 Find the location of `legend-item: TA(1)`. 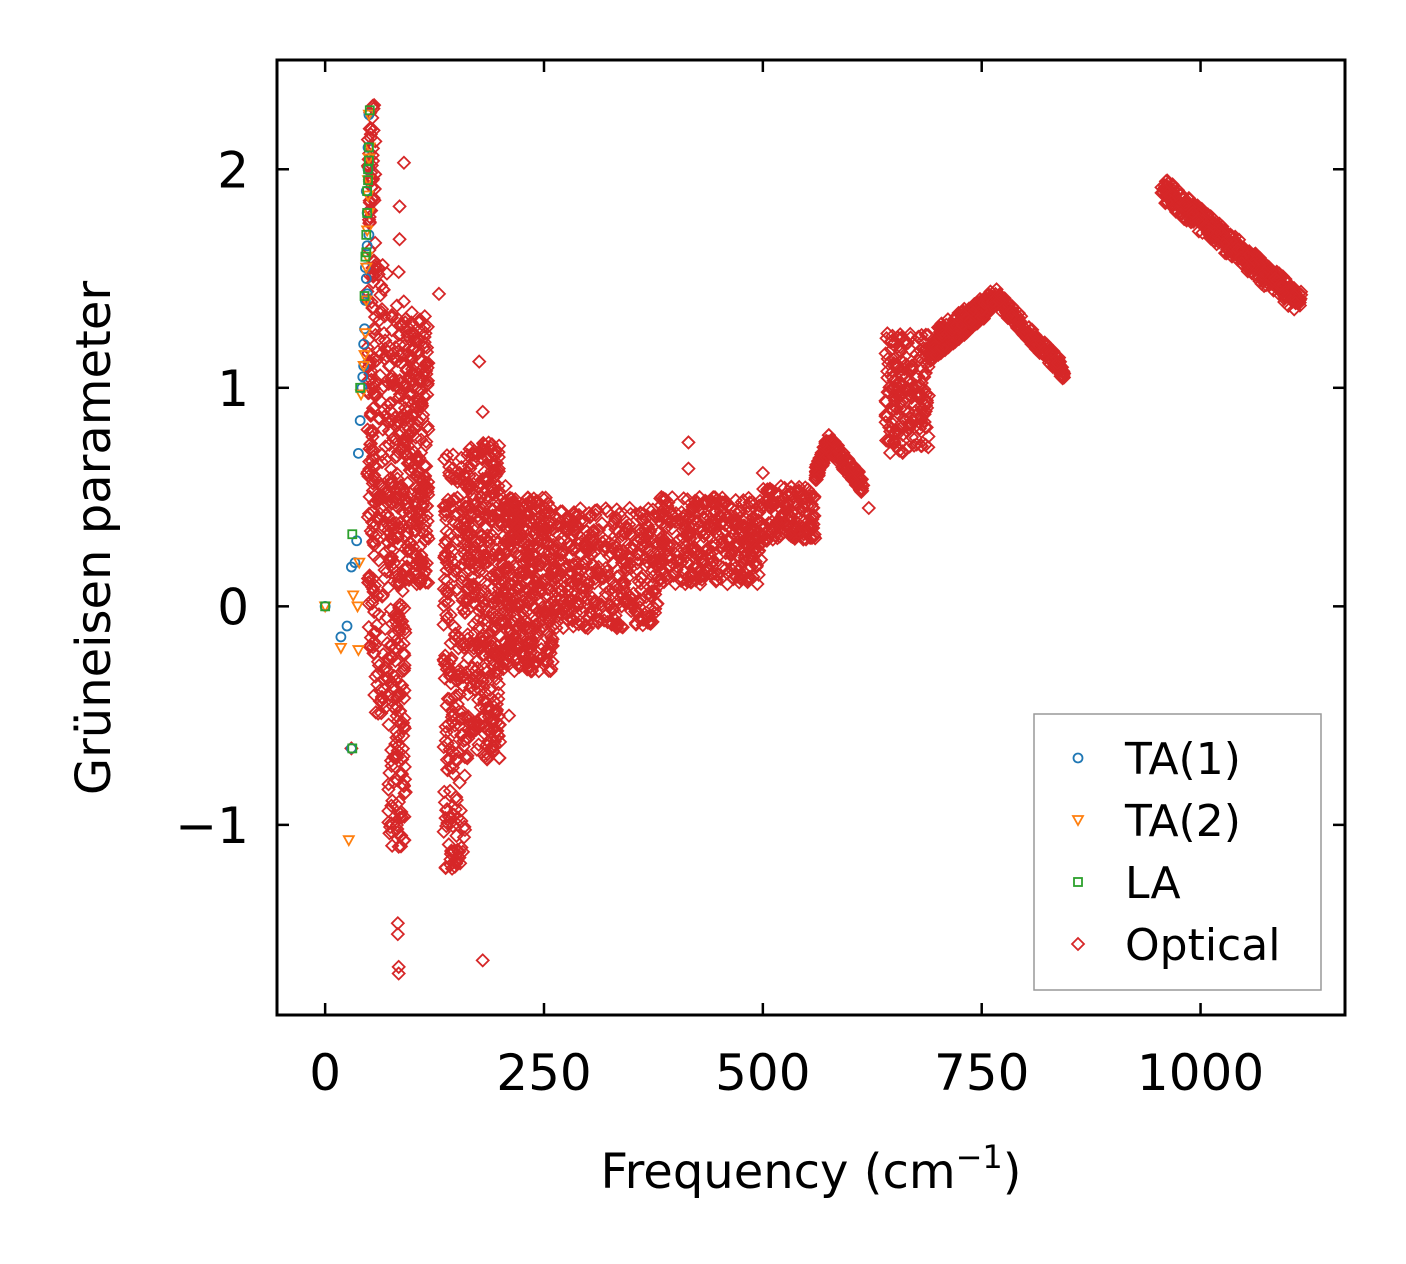

legend-item: TA(1) is located at coordinates (1156, 759).